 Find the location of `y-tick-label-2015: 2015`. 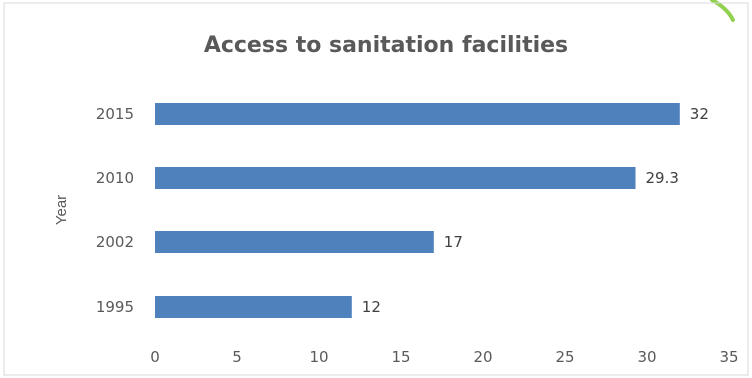

y-tick-label-2015: 2015 is located at coordinates (115, 114).